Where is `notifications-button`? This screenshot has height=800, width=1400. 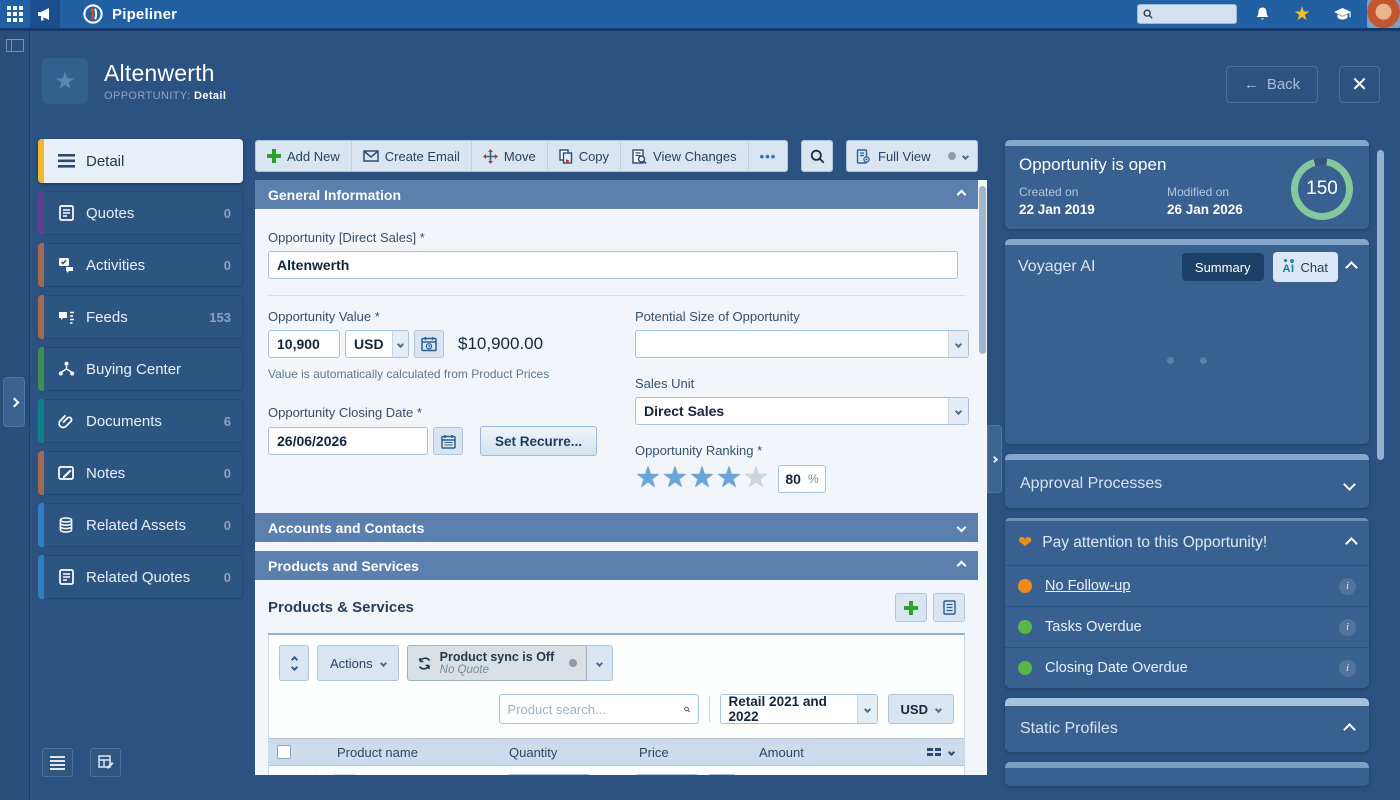
notifications-button is located at coordinates (1262, 14).